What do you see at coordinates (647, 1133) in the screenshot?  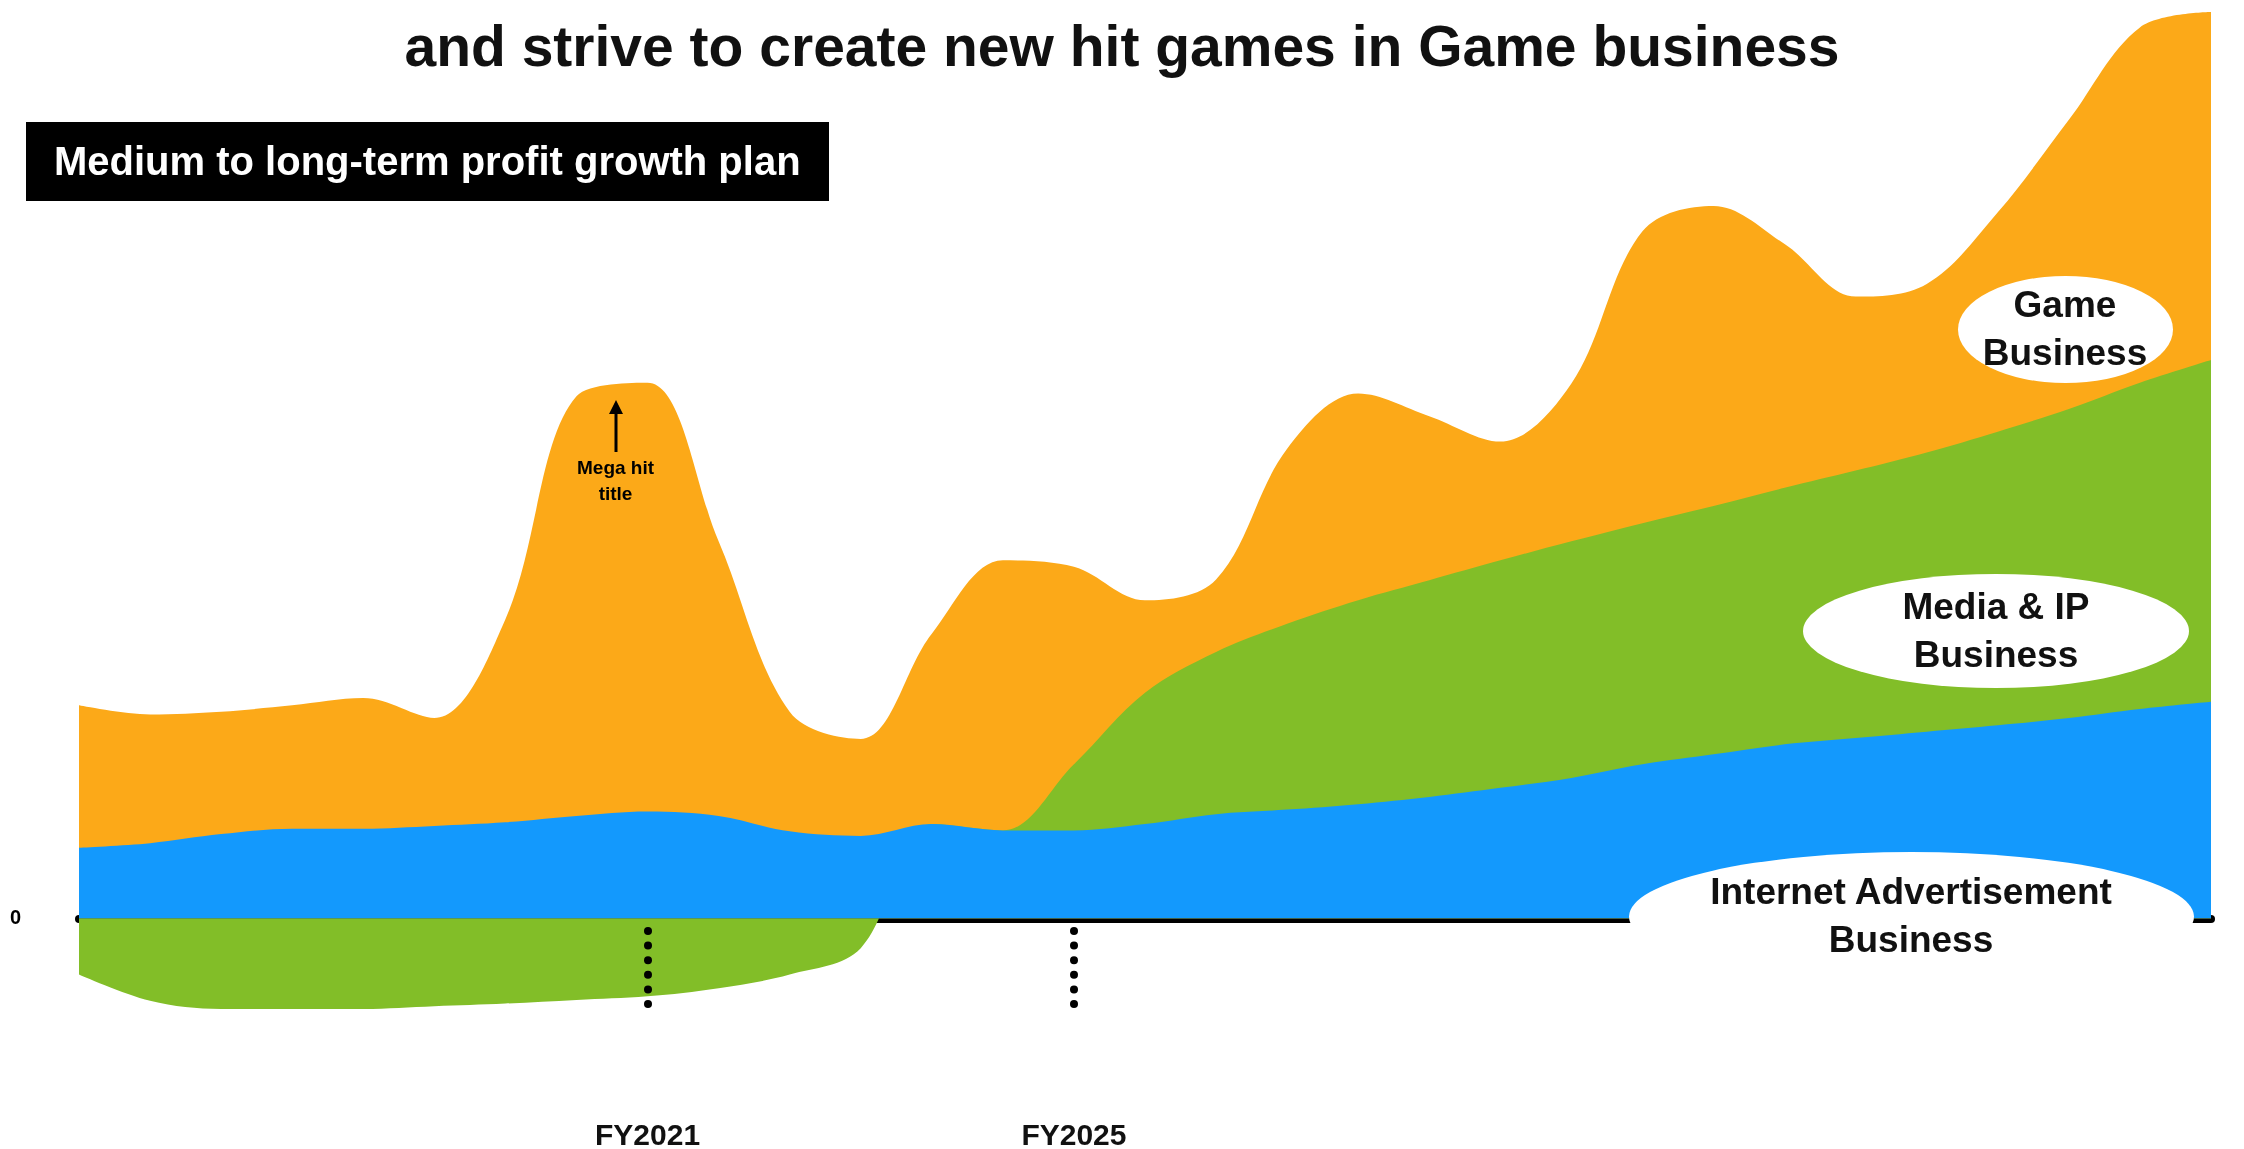 I see `x-tick-label: FY2021` at bounding box center [647, 1133].